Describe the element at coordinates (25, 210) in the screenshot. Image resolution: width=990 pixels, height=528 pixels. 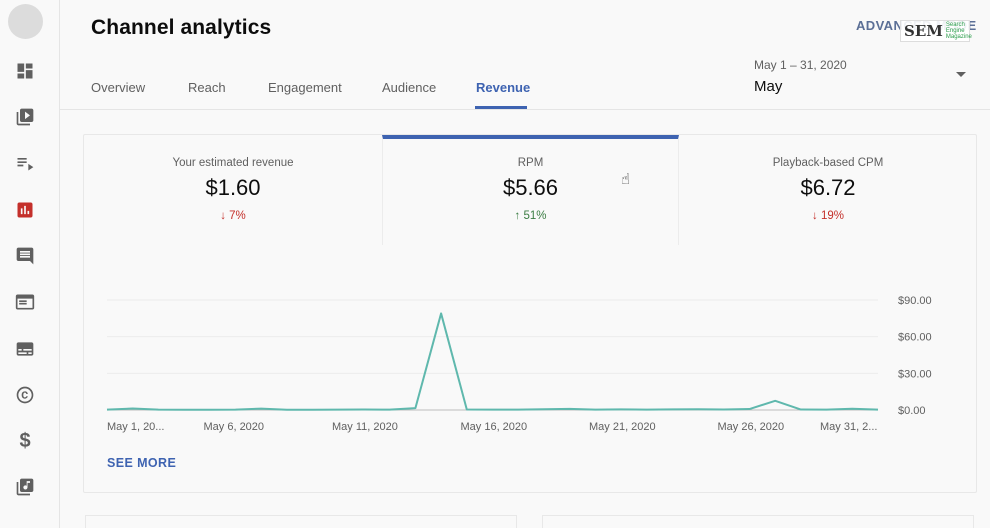
I see `analytics-icon` at that location.